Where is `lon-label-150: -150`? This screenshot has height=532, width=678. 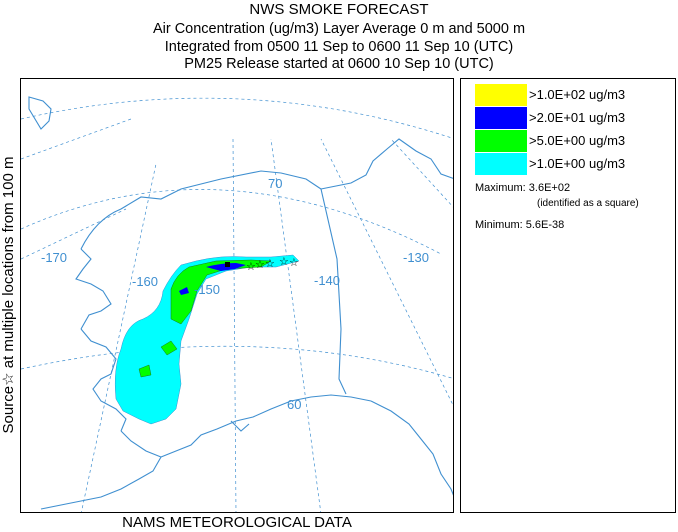 lon-label-150: -150 is located at coordinates (207, 289).